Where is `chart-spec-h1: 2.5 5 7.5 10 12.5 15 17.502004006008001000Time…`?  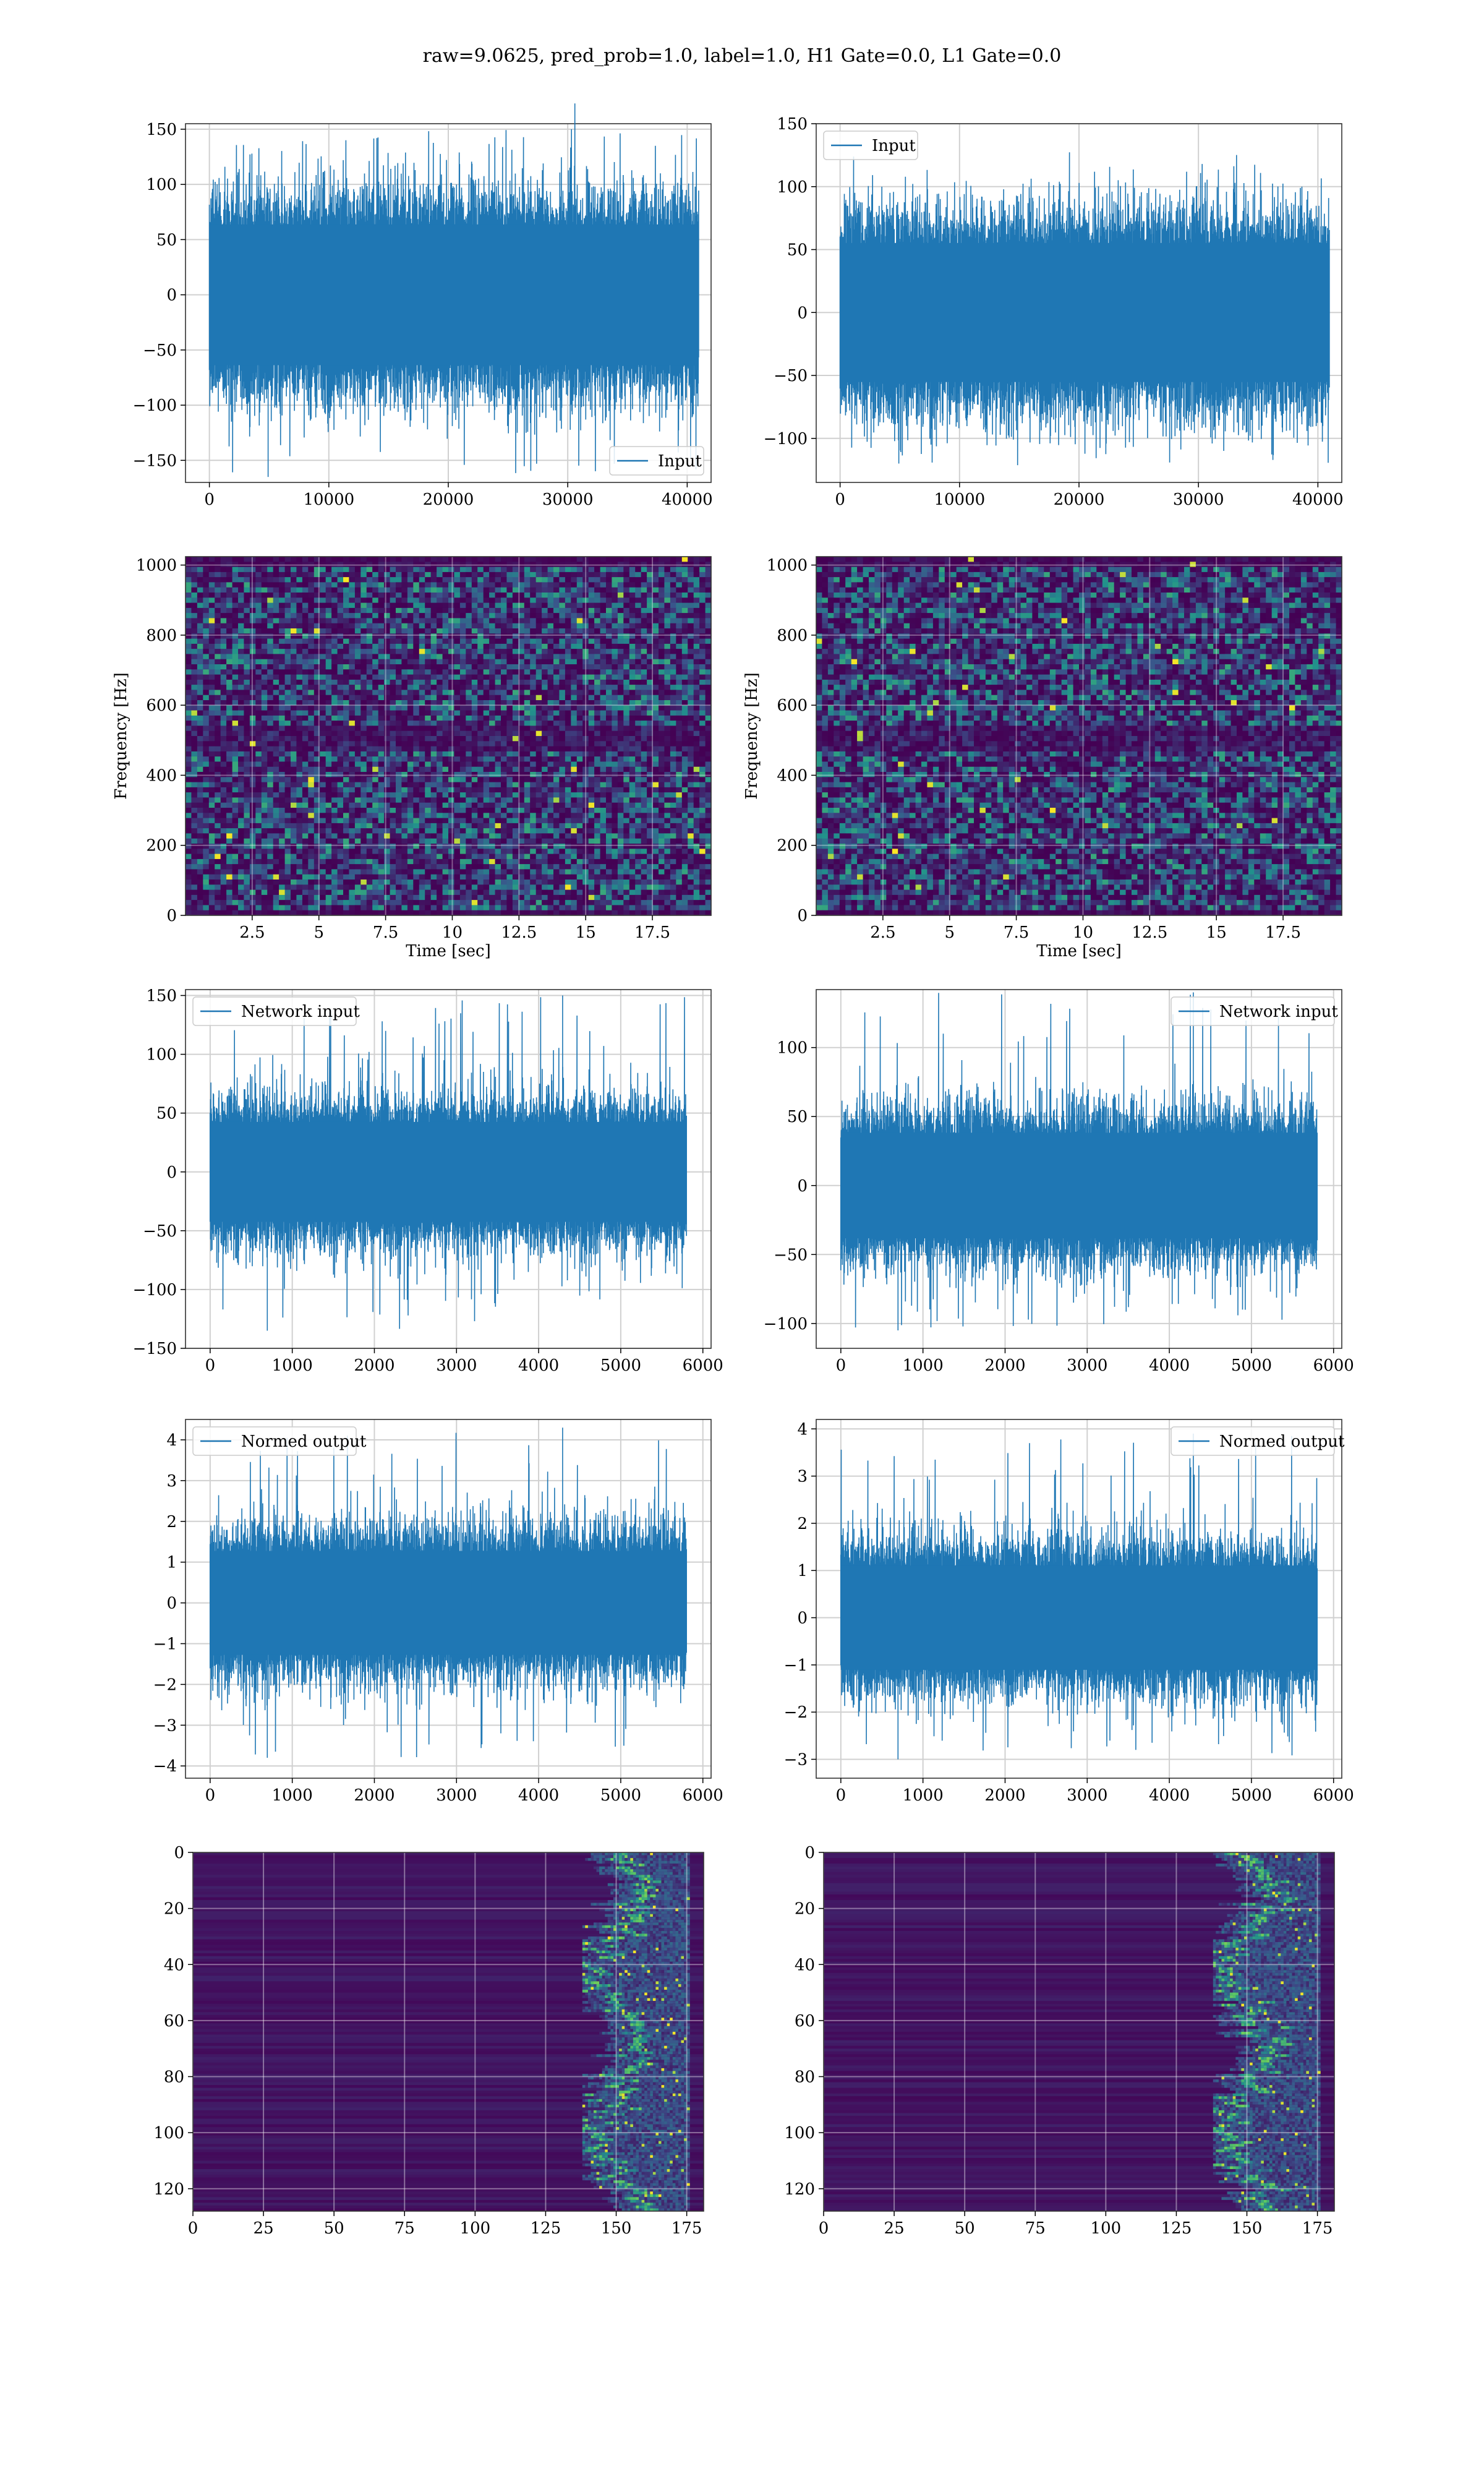
chart-spec-h1: 2.5 5 7.5 10 12.5 15 17.502004006008001000Time… is located at coordinates (412, 759).